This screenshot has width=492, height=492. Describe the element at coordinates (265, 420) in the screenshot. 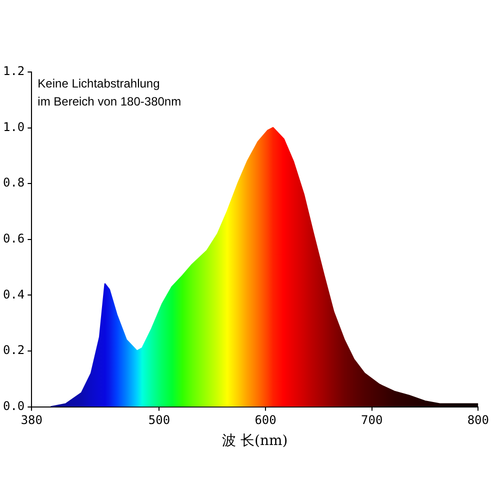

I see `x-tick-label: 600` at that location.